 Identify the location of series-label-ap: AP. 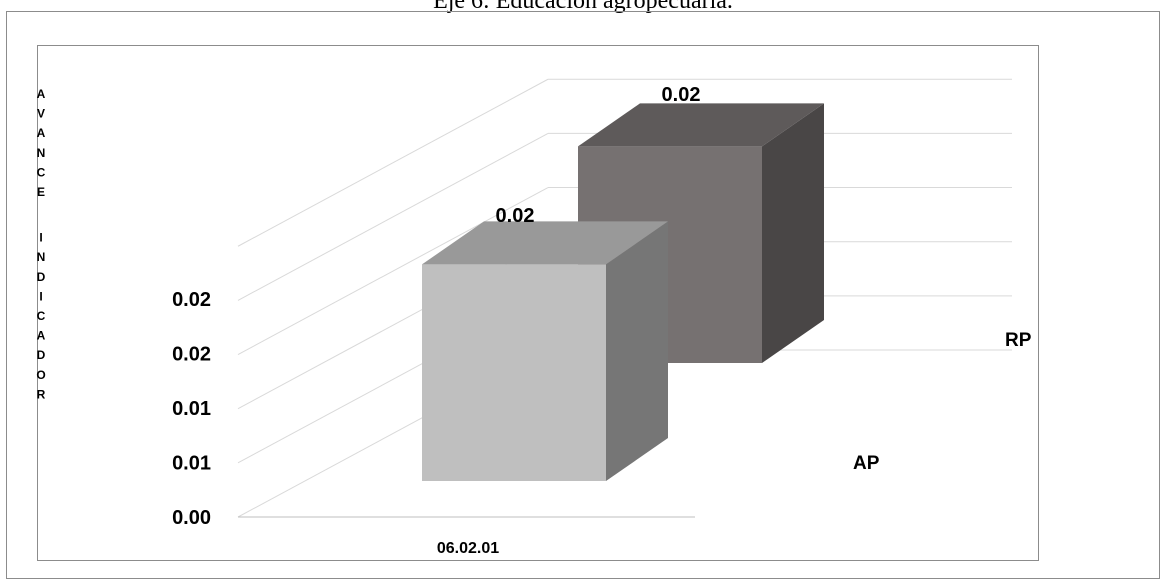
(866, 463).